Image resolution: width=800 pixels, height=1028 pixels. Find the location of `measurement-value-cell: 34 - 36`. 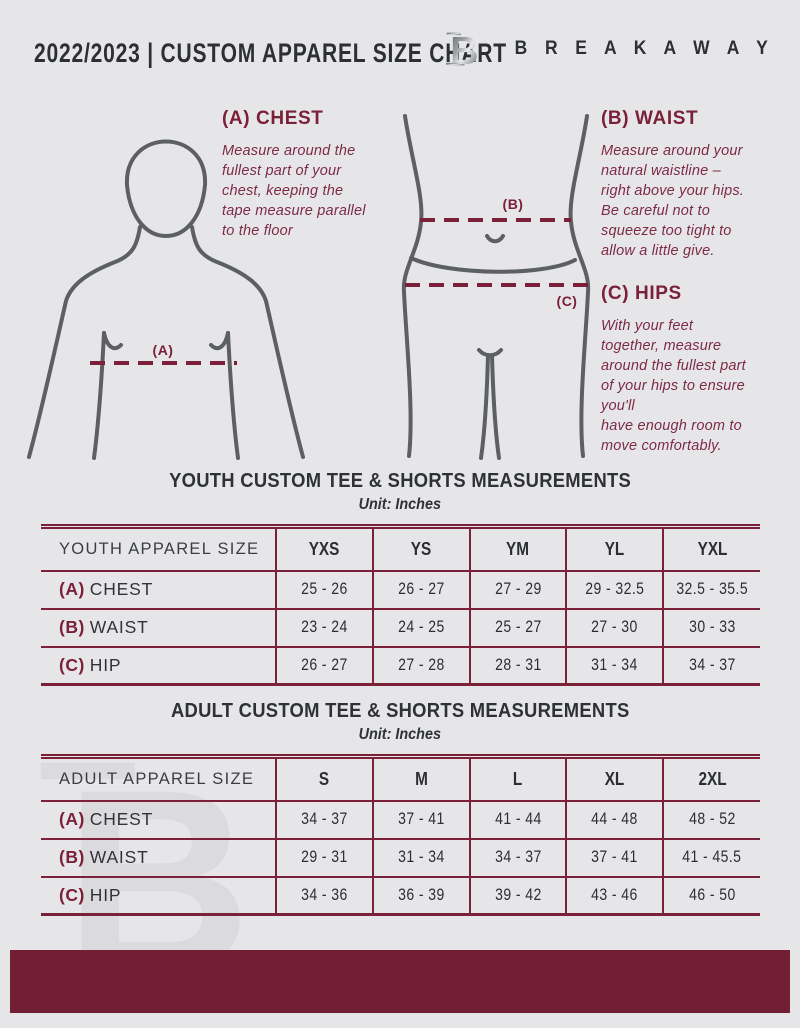

measurement-value-cell: 34 - 36 is located at coordinates (324, 895).